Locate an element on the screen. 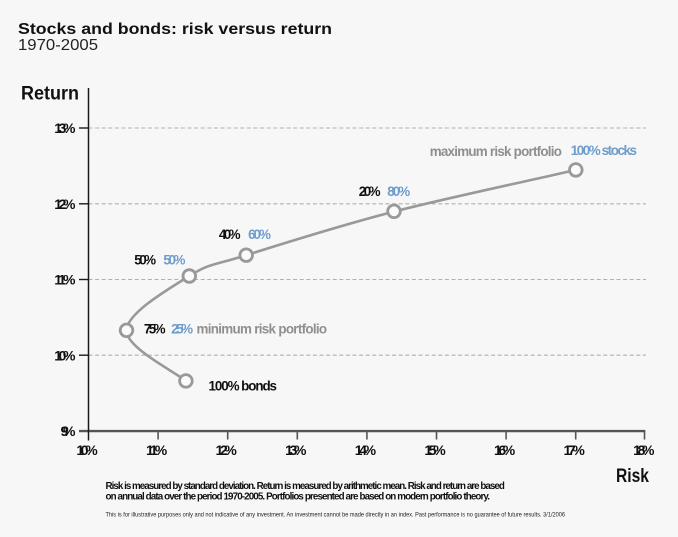 The image size is (678, 537). svg-text: 18% is located at coordinates (644, 450).